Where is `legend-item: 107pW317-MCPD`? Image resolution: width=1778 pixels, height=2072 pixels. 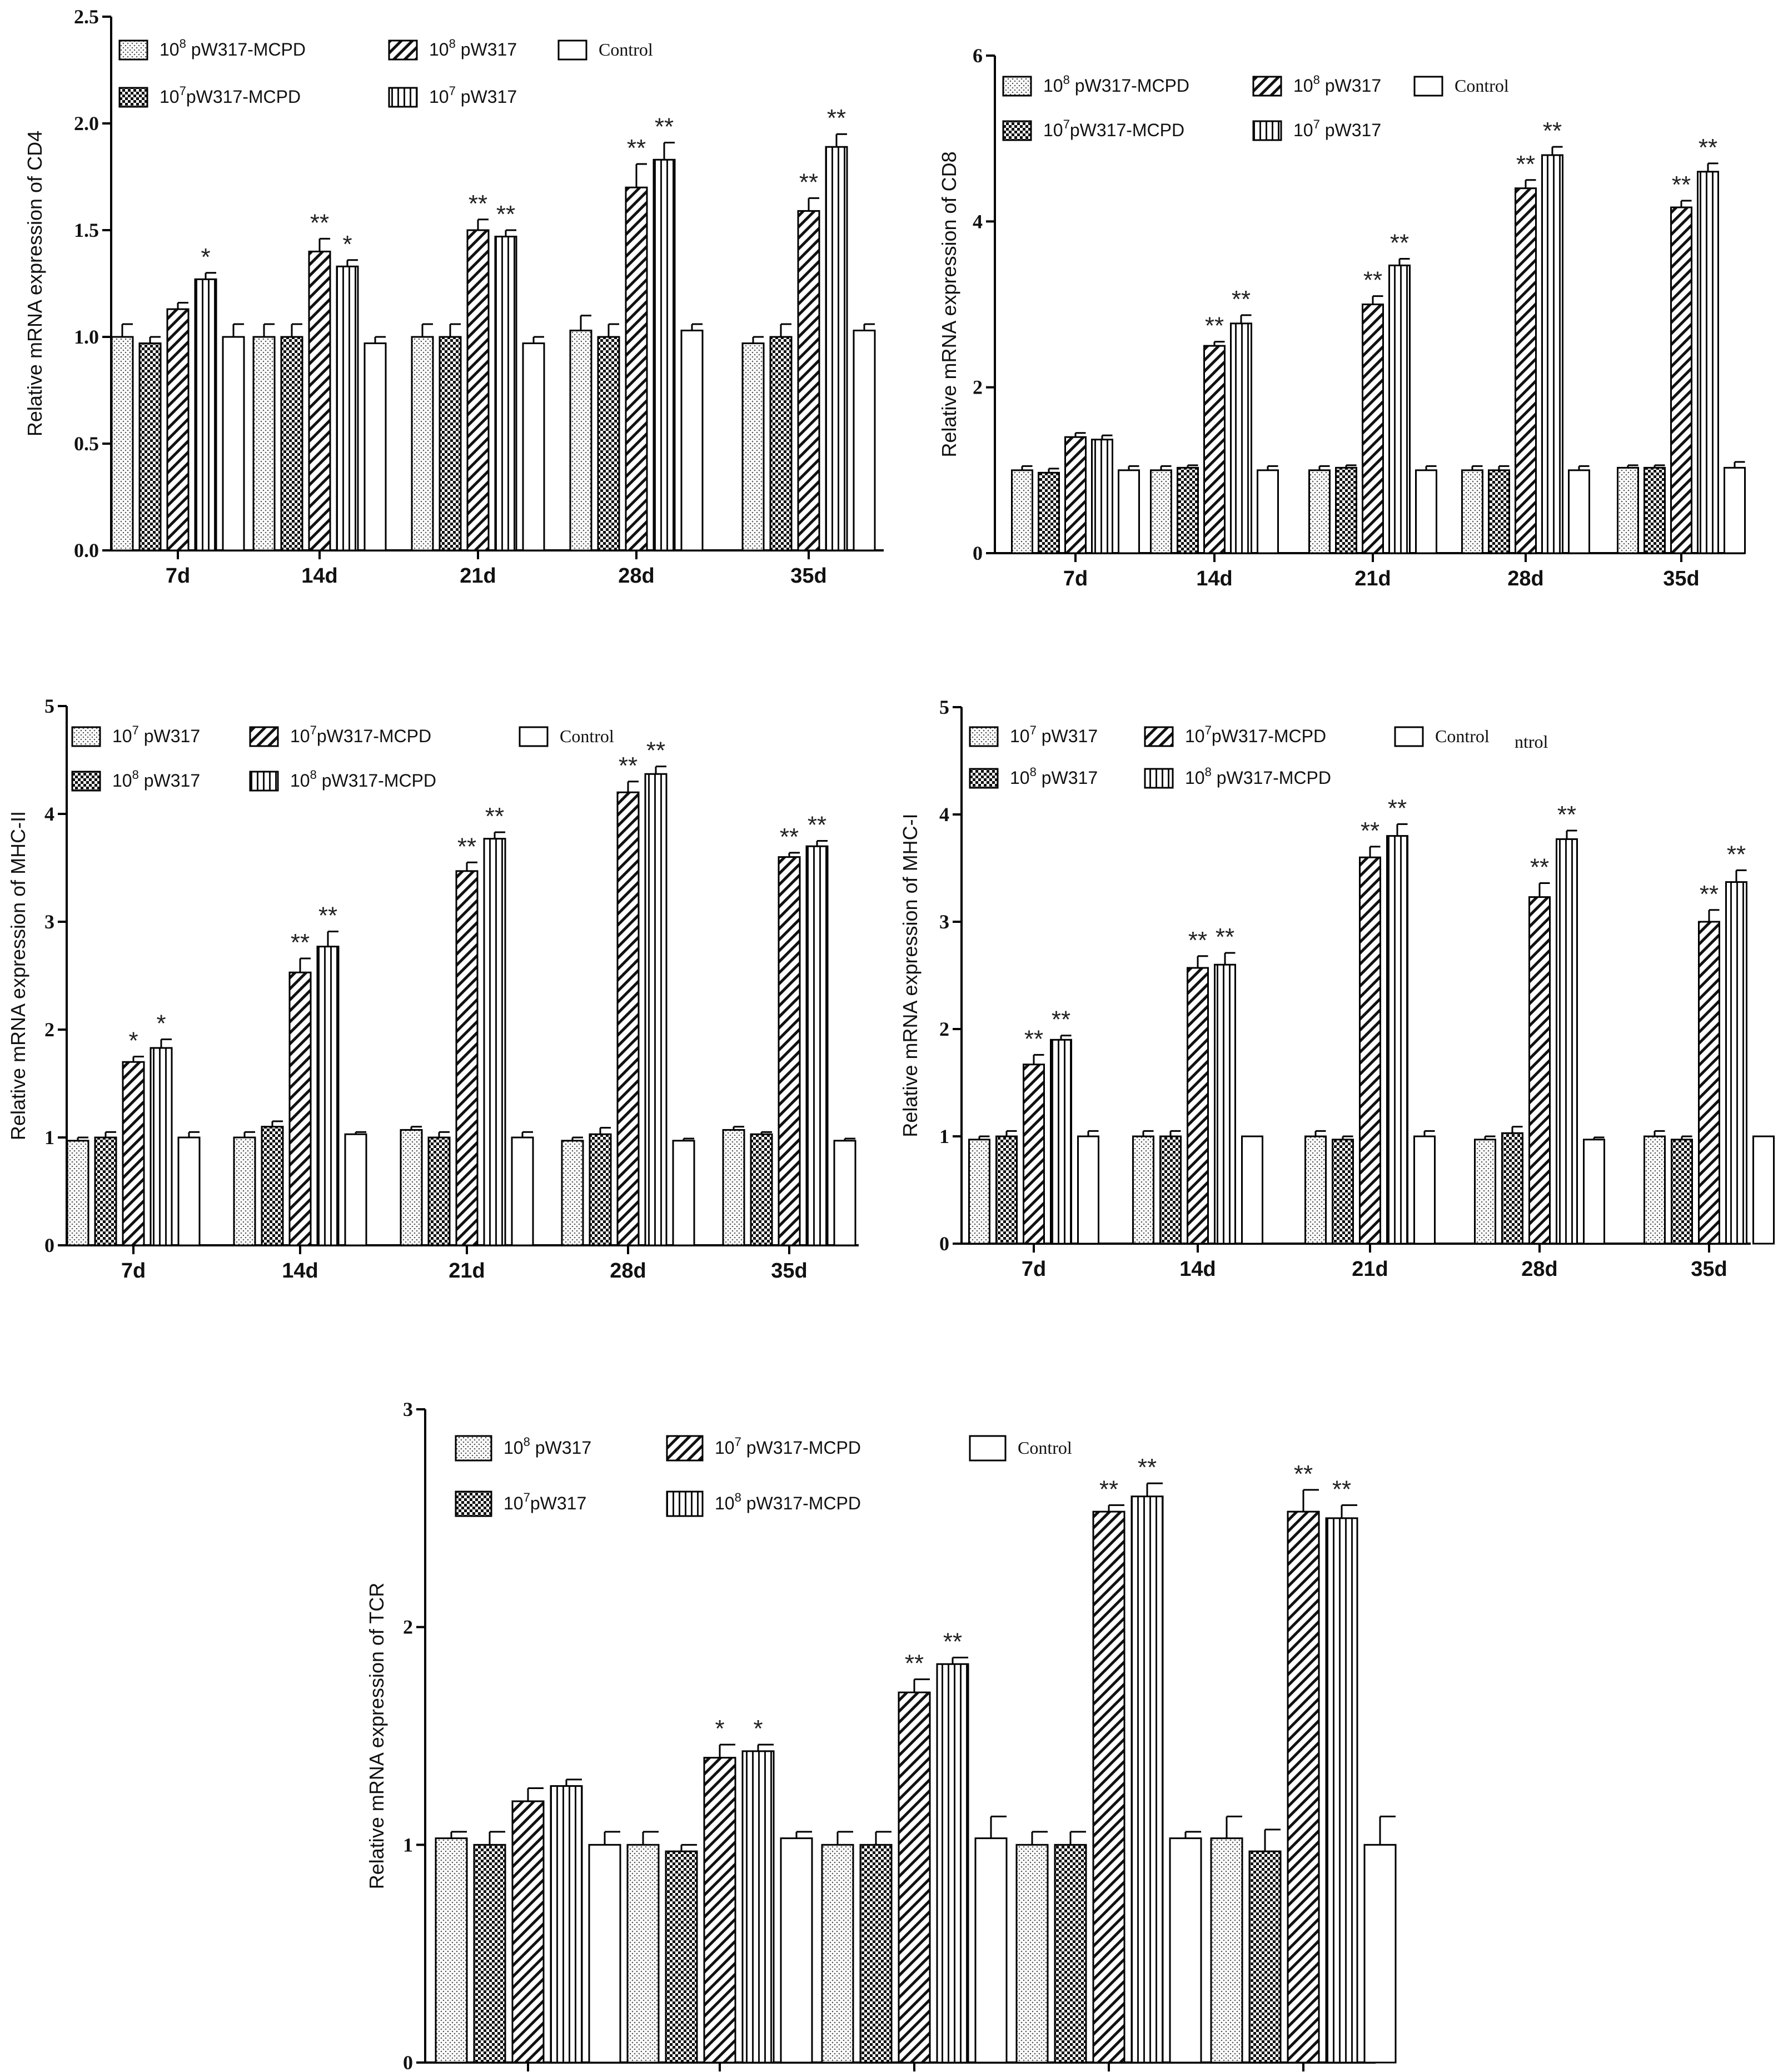 legend-item: 107pW317-MCPD is located at coordinates (1235, 735).